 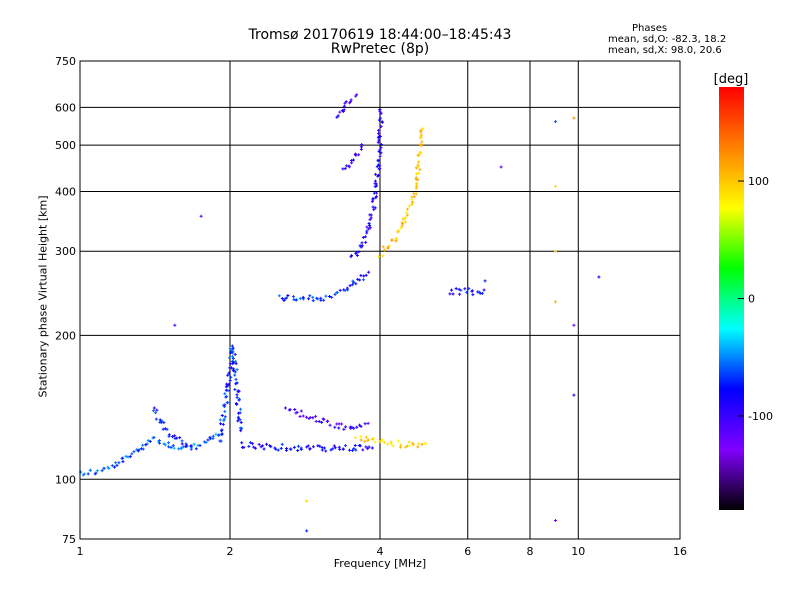 I want to click on colorbar-title: [deg], so click(x=731, y=79).